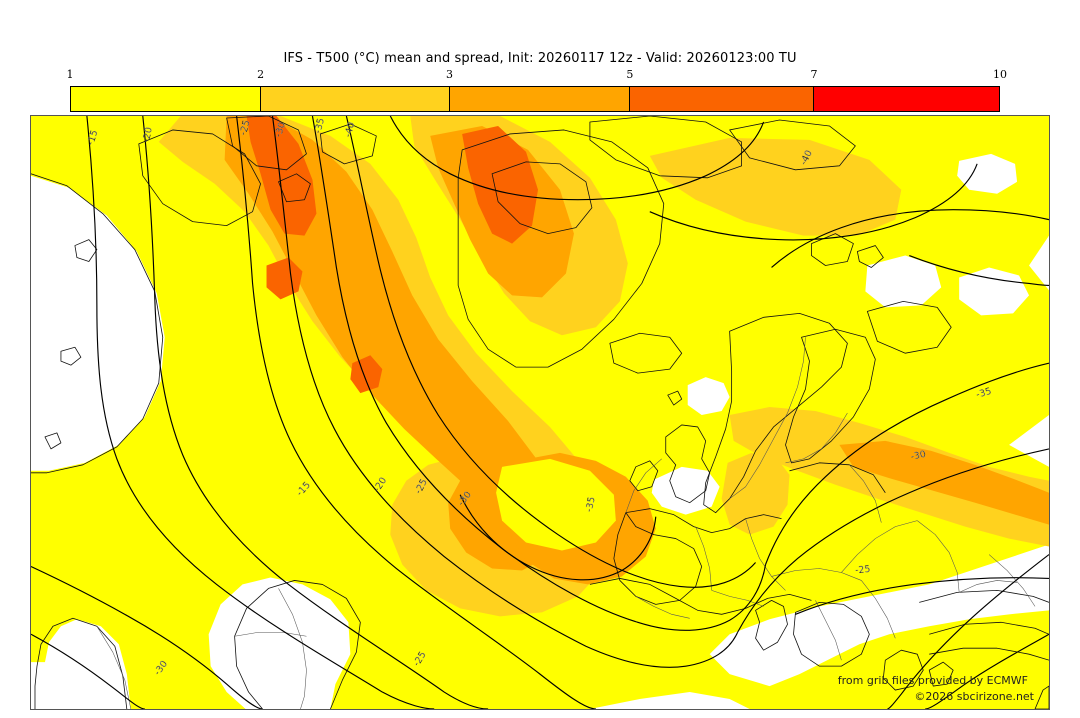 This screenshot has height=718, width=1080. What do you see at coordinates (814, 74) in the screenshot?
I see `colorbar-tick-7: 7` at bounding box center [814, 74].